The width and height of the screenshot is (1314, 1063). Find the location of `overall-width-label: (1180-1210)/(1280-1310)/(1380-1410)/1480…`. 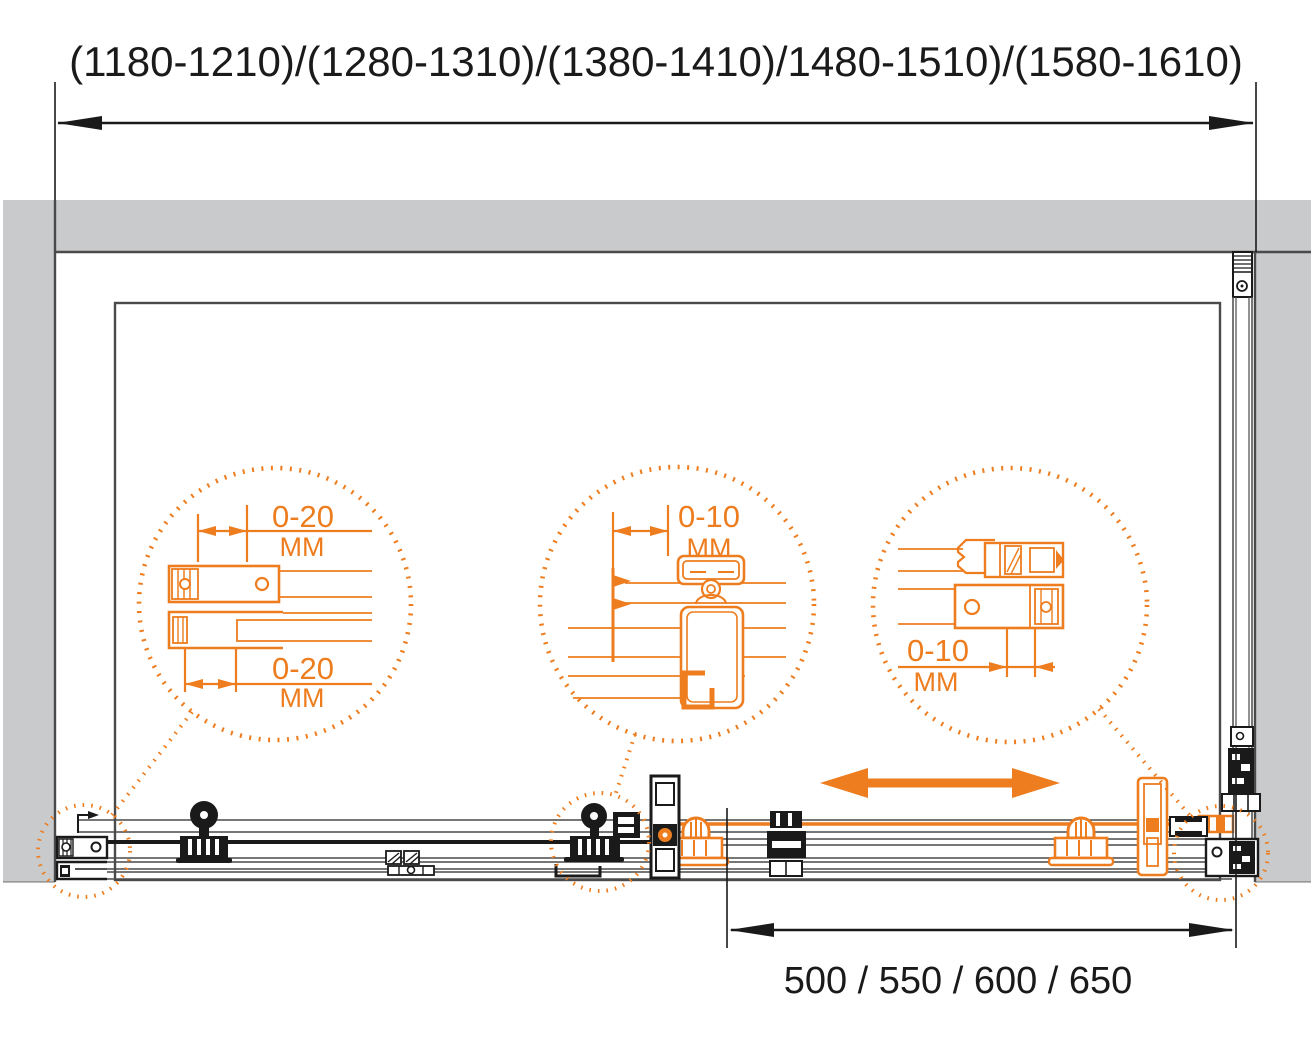

overall-width-label: (1180-1210)/(1280-1310)/(1380-1410)/1480… is located at coordinates (656, 61).